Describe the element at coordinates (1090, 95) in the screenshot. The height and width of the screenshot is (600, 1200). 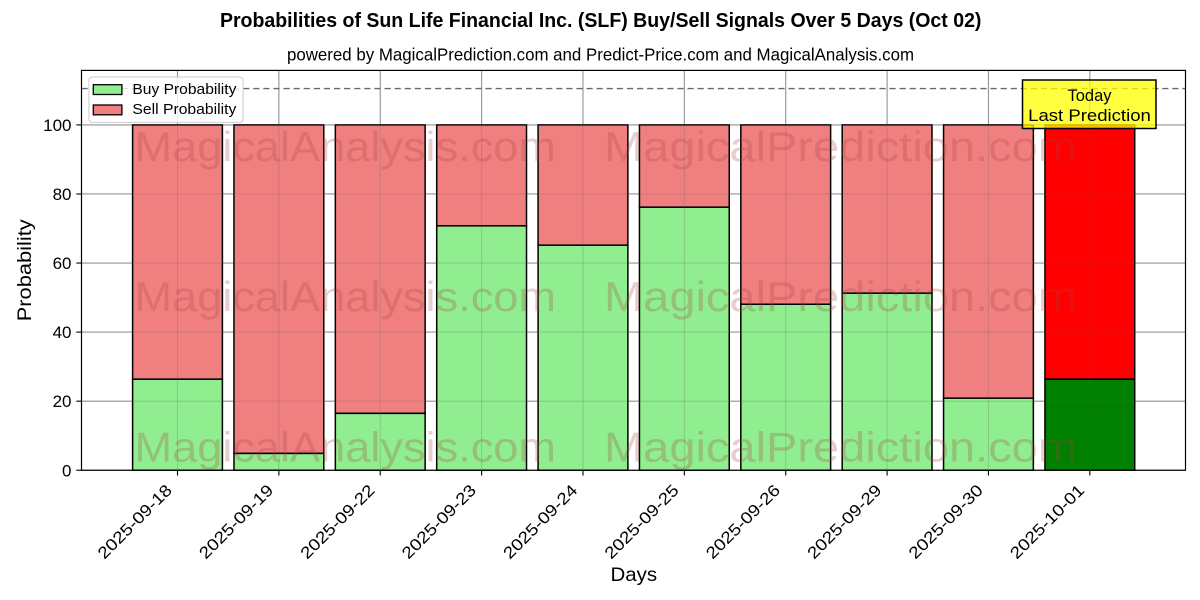
I see `svg-text: Today` at that location.